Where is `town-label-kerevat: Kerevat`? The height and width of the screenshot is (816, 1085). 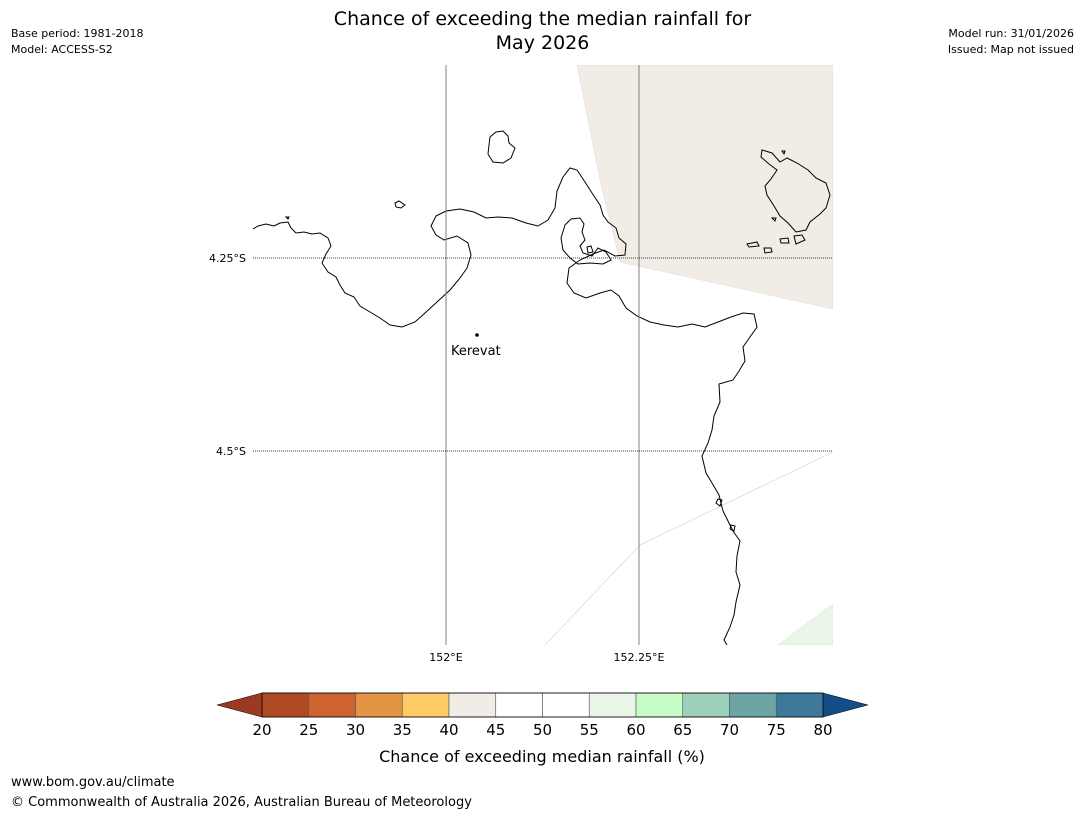 town-label-kerevat: Kerevat is located at coordinates (476, 351).